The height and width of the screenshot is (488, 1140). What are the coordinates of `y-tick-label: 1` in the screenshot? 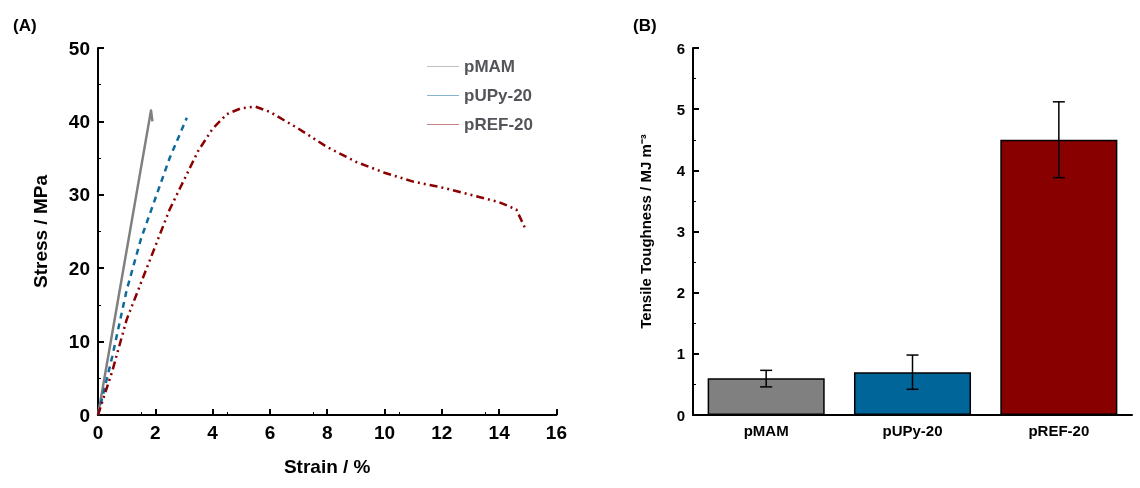 It's located at (680, 354).